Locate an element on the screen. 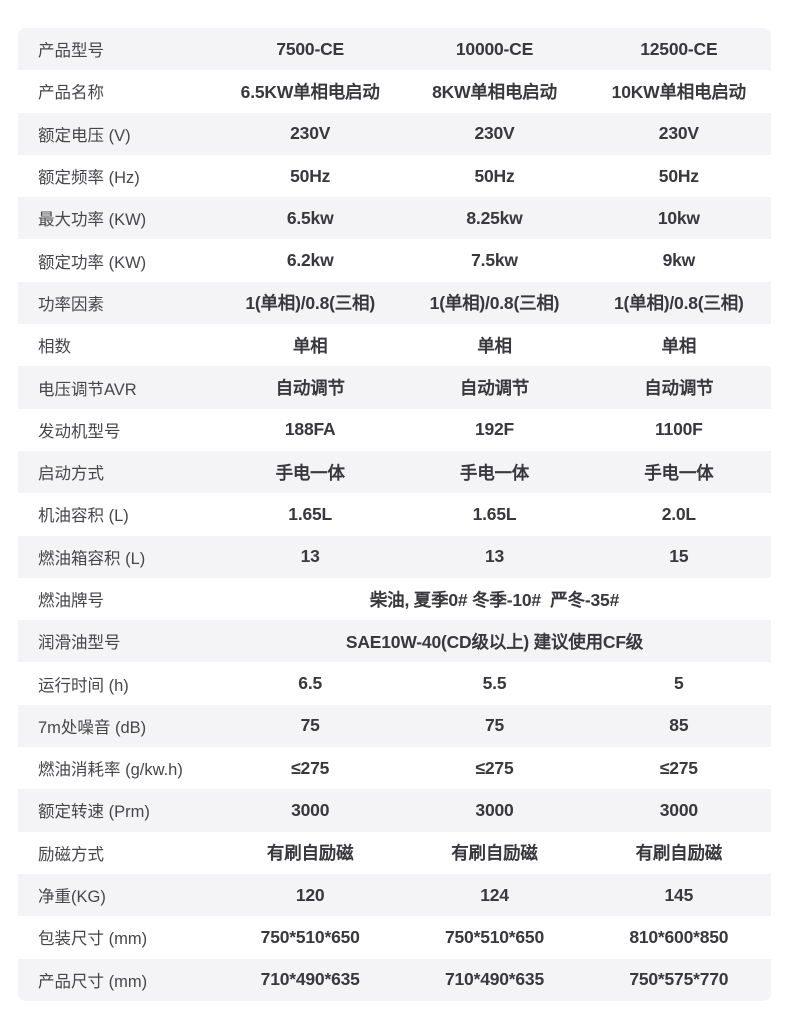 Image resolution: width=790 pixels, height=1012 pixels. spec-value-span: SAE10W-40(CD级以上) 建议使用CF级 is located at coordinates (494, 641).